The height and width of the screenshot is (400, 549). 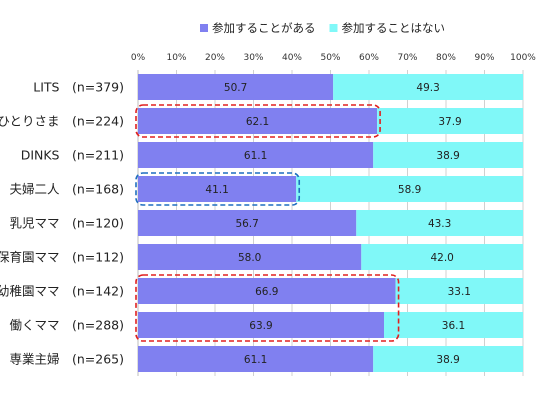 I want to click on category-label: おひとりさま (n=224), so click(x=62, y=121).